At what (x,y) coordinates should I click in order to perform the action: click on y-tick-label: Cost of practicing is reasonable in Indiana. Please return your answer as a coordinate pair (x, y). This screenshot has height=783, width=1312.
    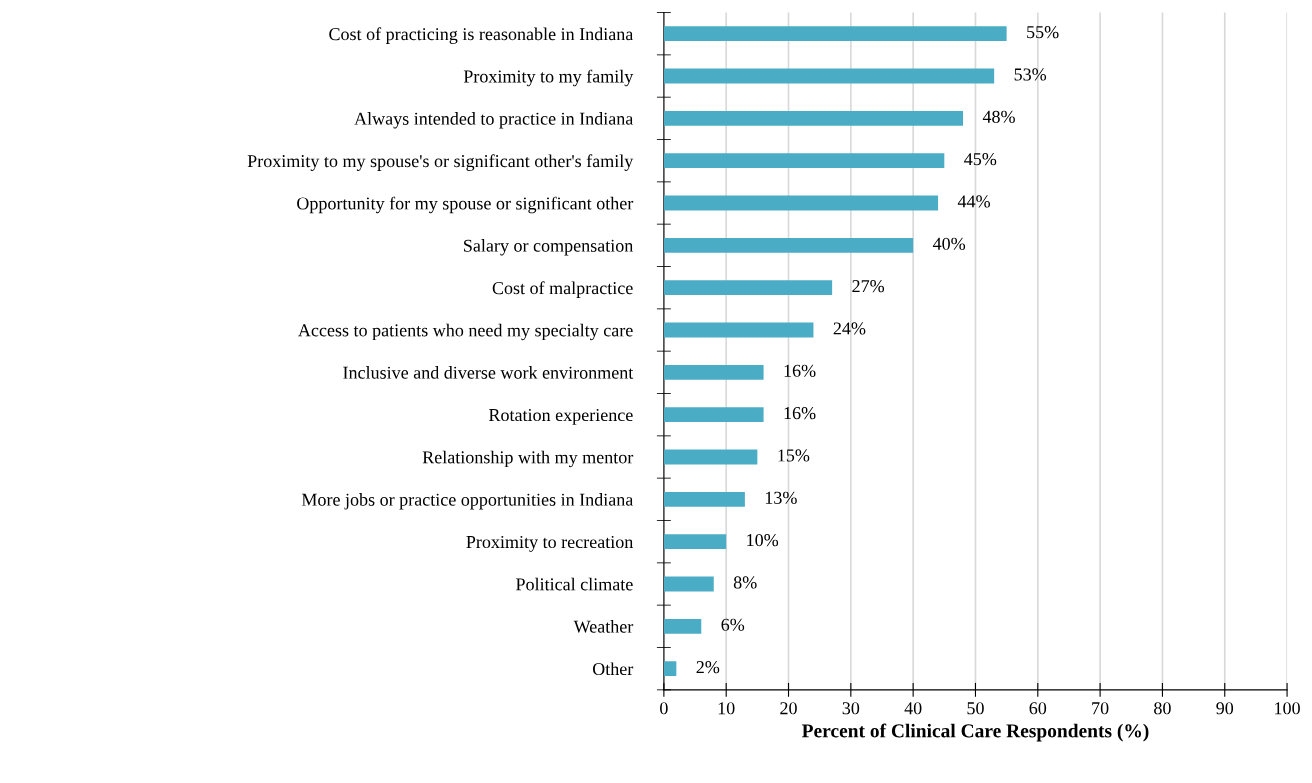
    Looking at the image, I should click on (481, 35).